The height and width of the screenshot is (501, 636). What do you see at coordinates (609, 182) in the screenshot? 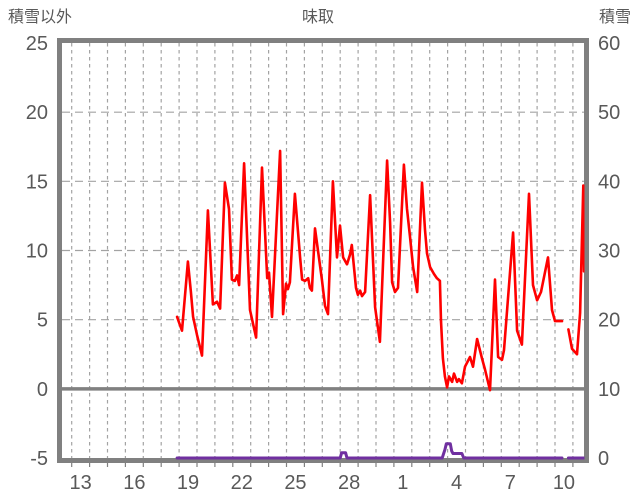
I see `right-axis-label: 40` at bounding box center [609, 182].